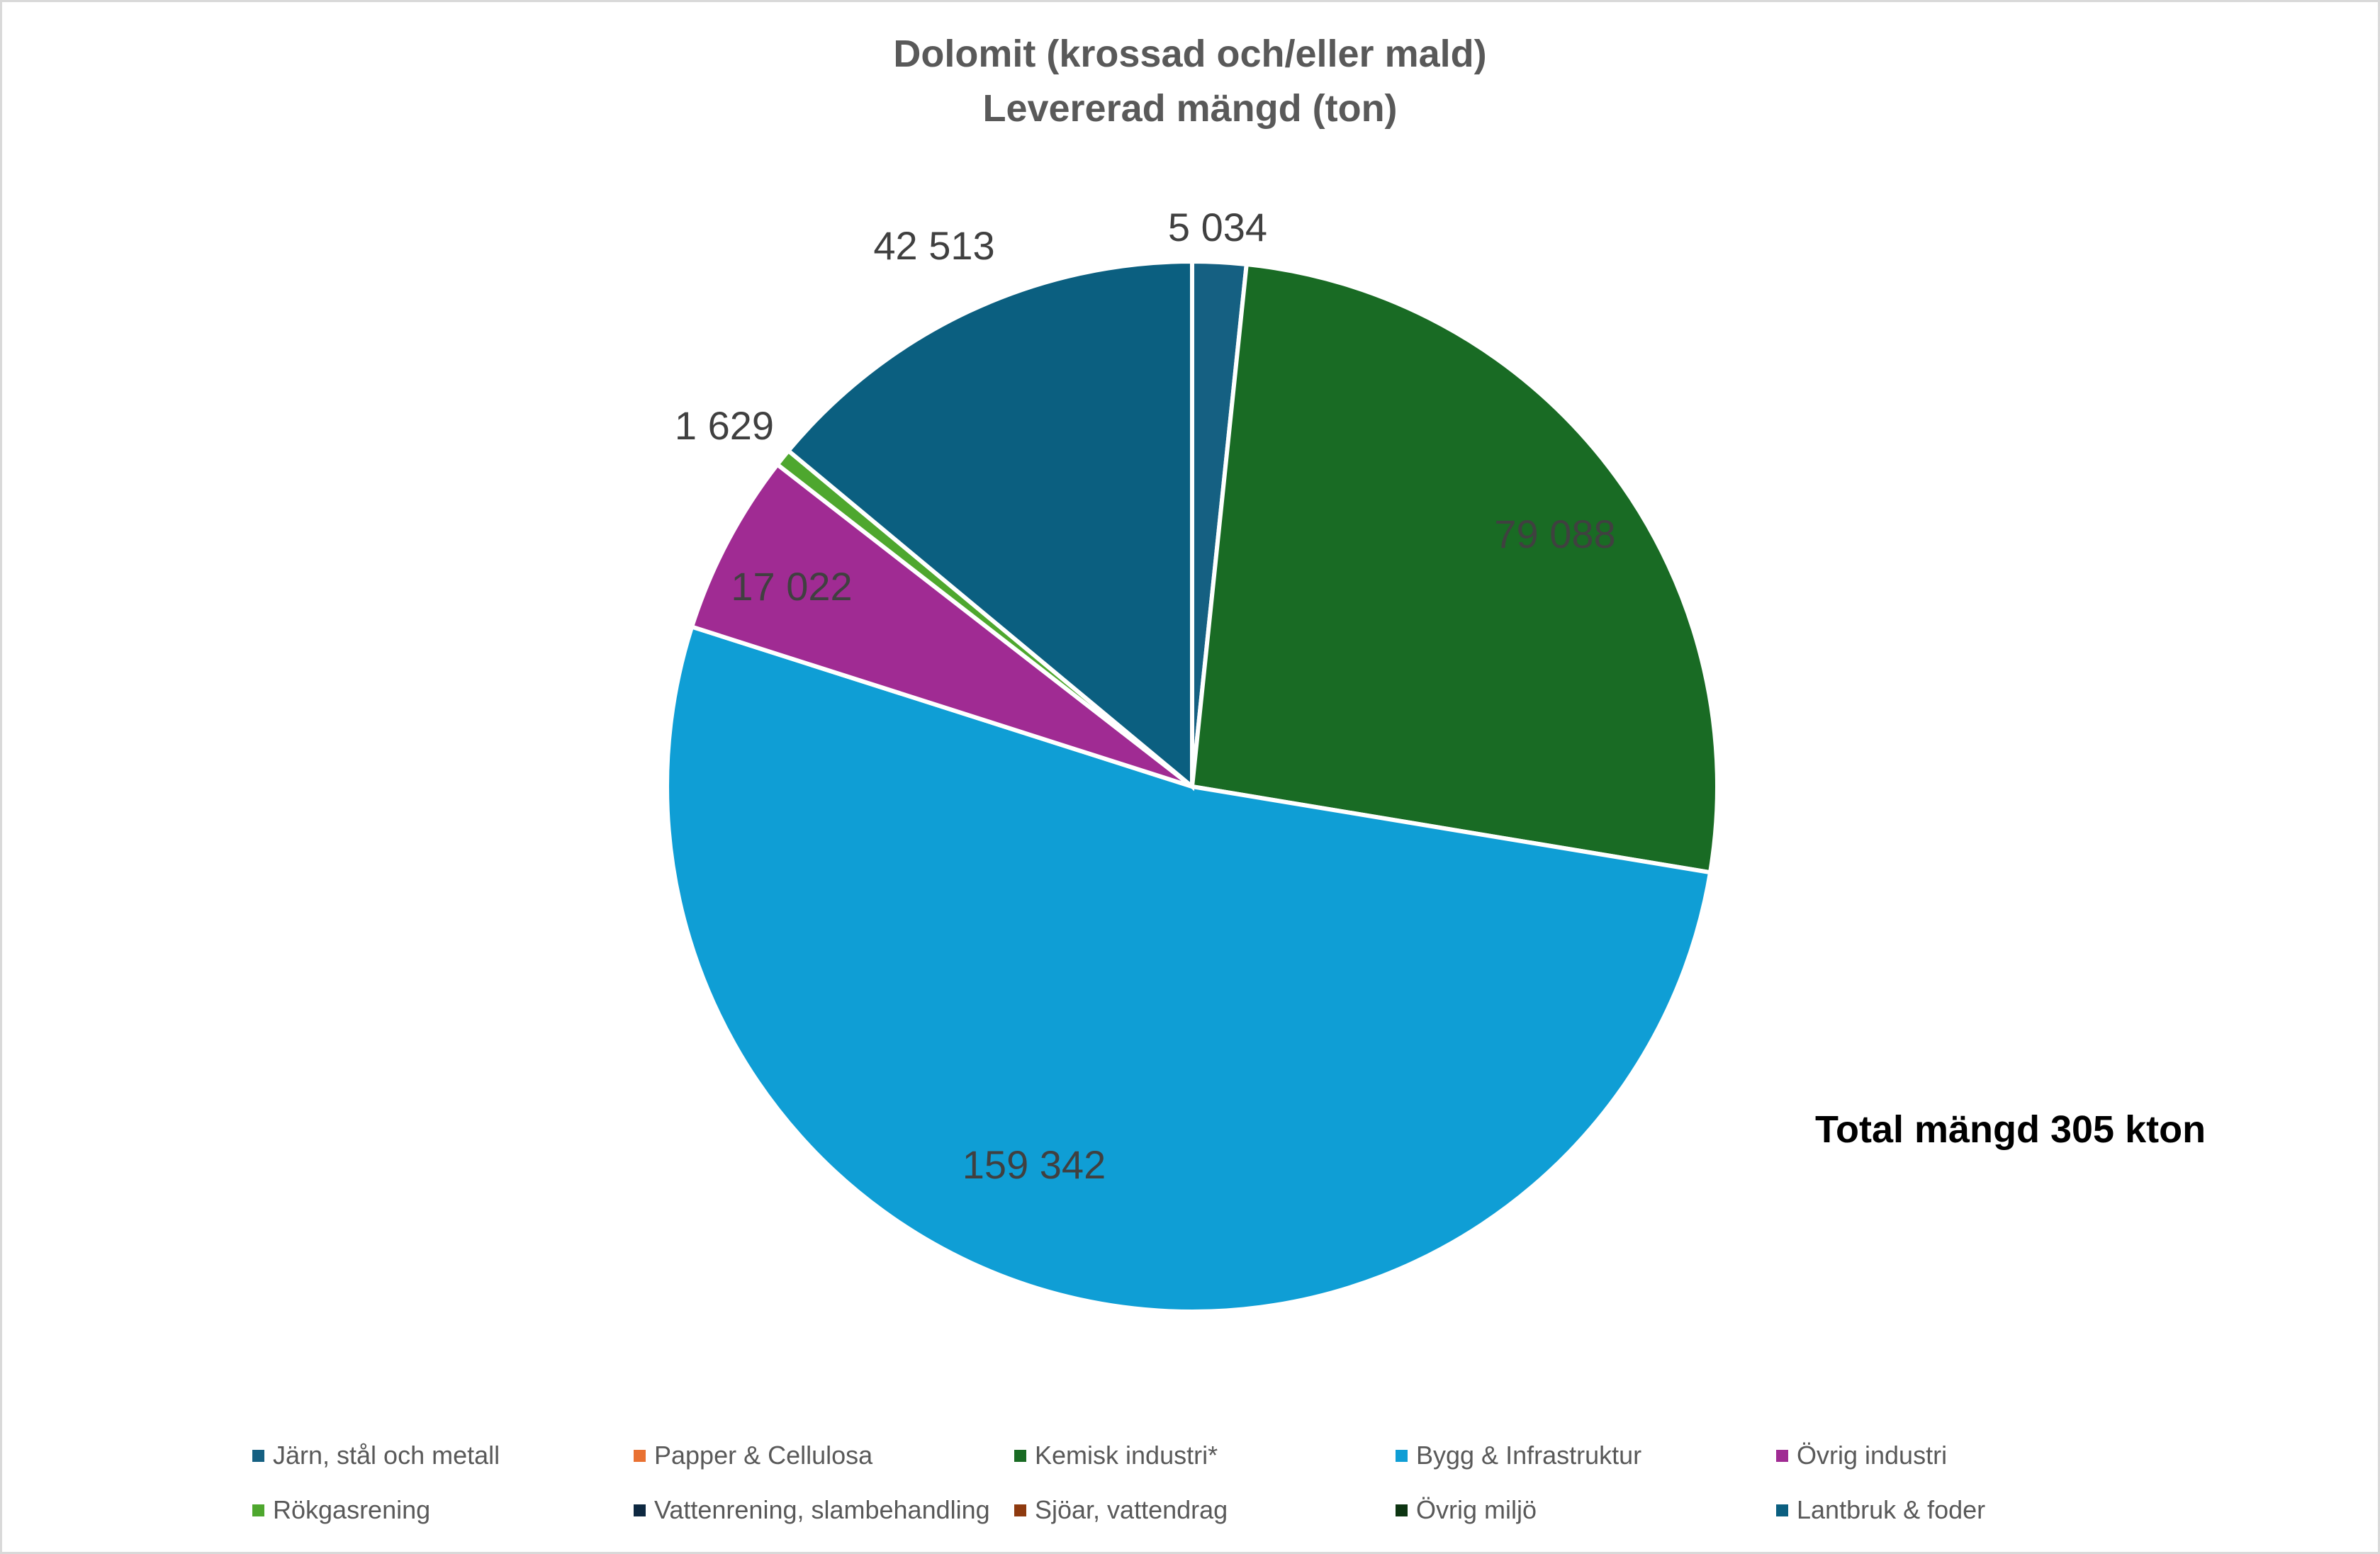  I want to click on legend-item: Papper & Cellulosa, so click(753, 1455).